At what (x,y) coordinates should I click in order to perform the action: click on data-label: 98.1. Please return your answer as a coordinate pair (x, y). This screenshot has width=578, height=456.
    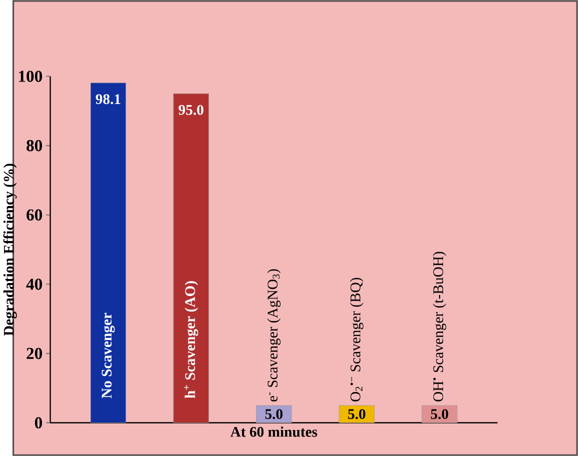
    Looking at the image, I should click on (108, 99).